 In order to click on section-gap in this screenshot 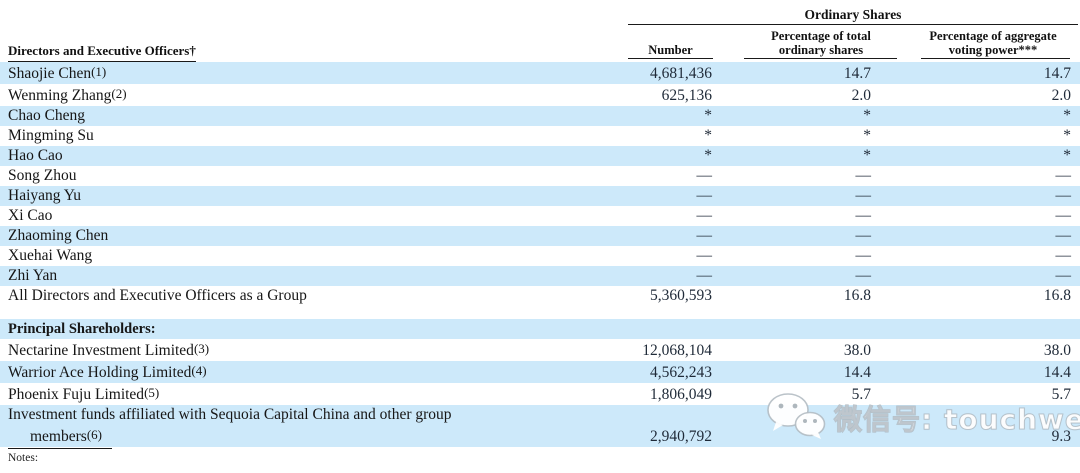, I will do `click(540, 312)`.